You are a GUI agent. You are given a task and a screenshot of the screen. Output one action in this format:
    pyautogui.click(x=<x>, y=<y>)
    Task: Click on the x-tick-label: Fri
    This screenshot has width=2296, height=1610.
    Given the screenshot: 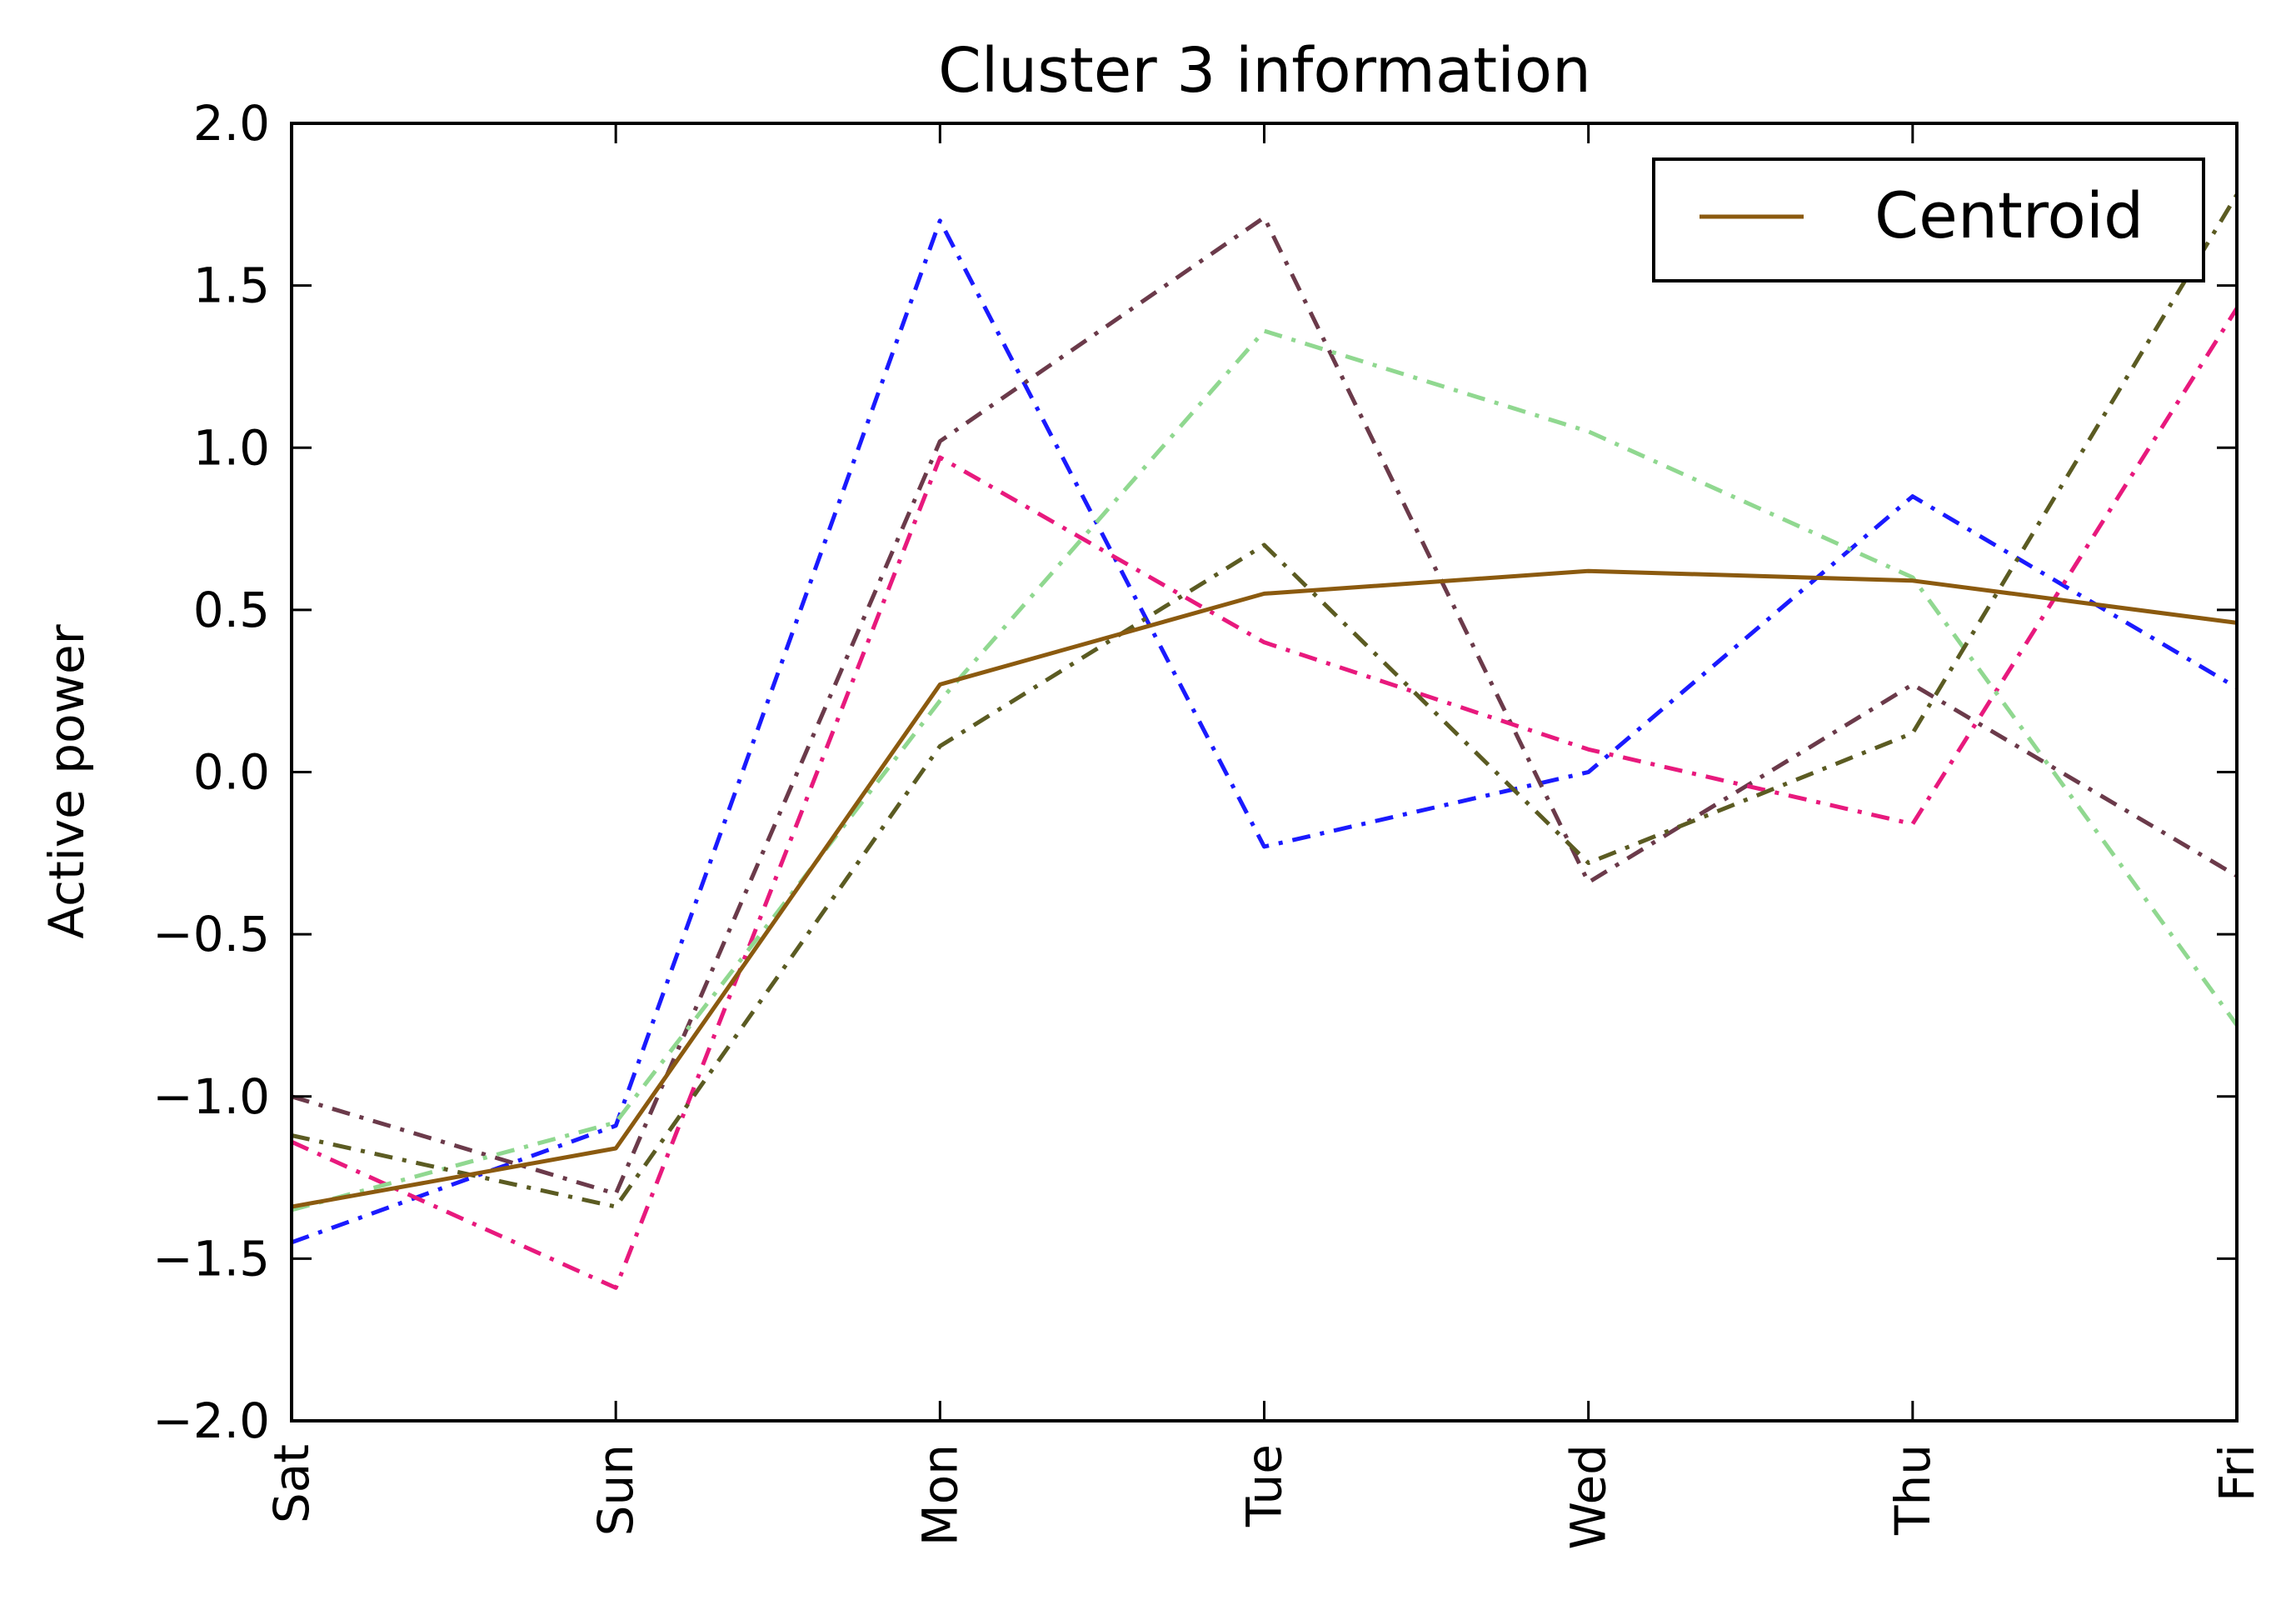 What is the action you would take?
    pyautogui.click(x=2237, y=1473)
    